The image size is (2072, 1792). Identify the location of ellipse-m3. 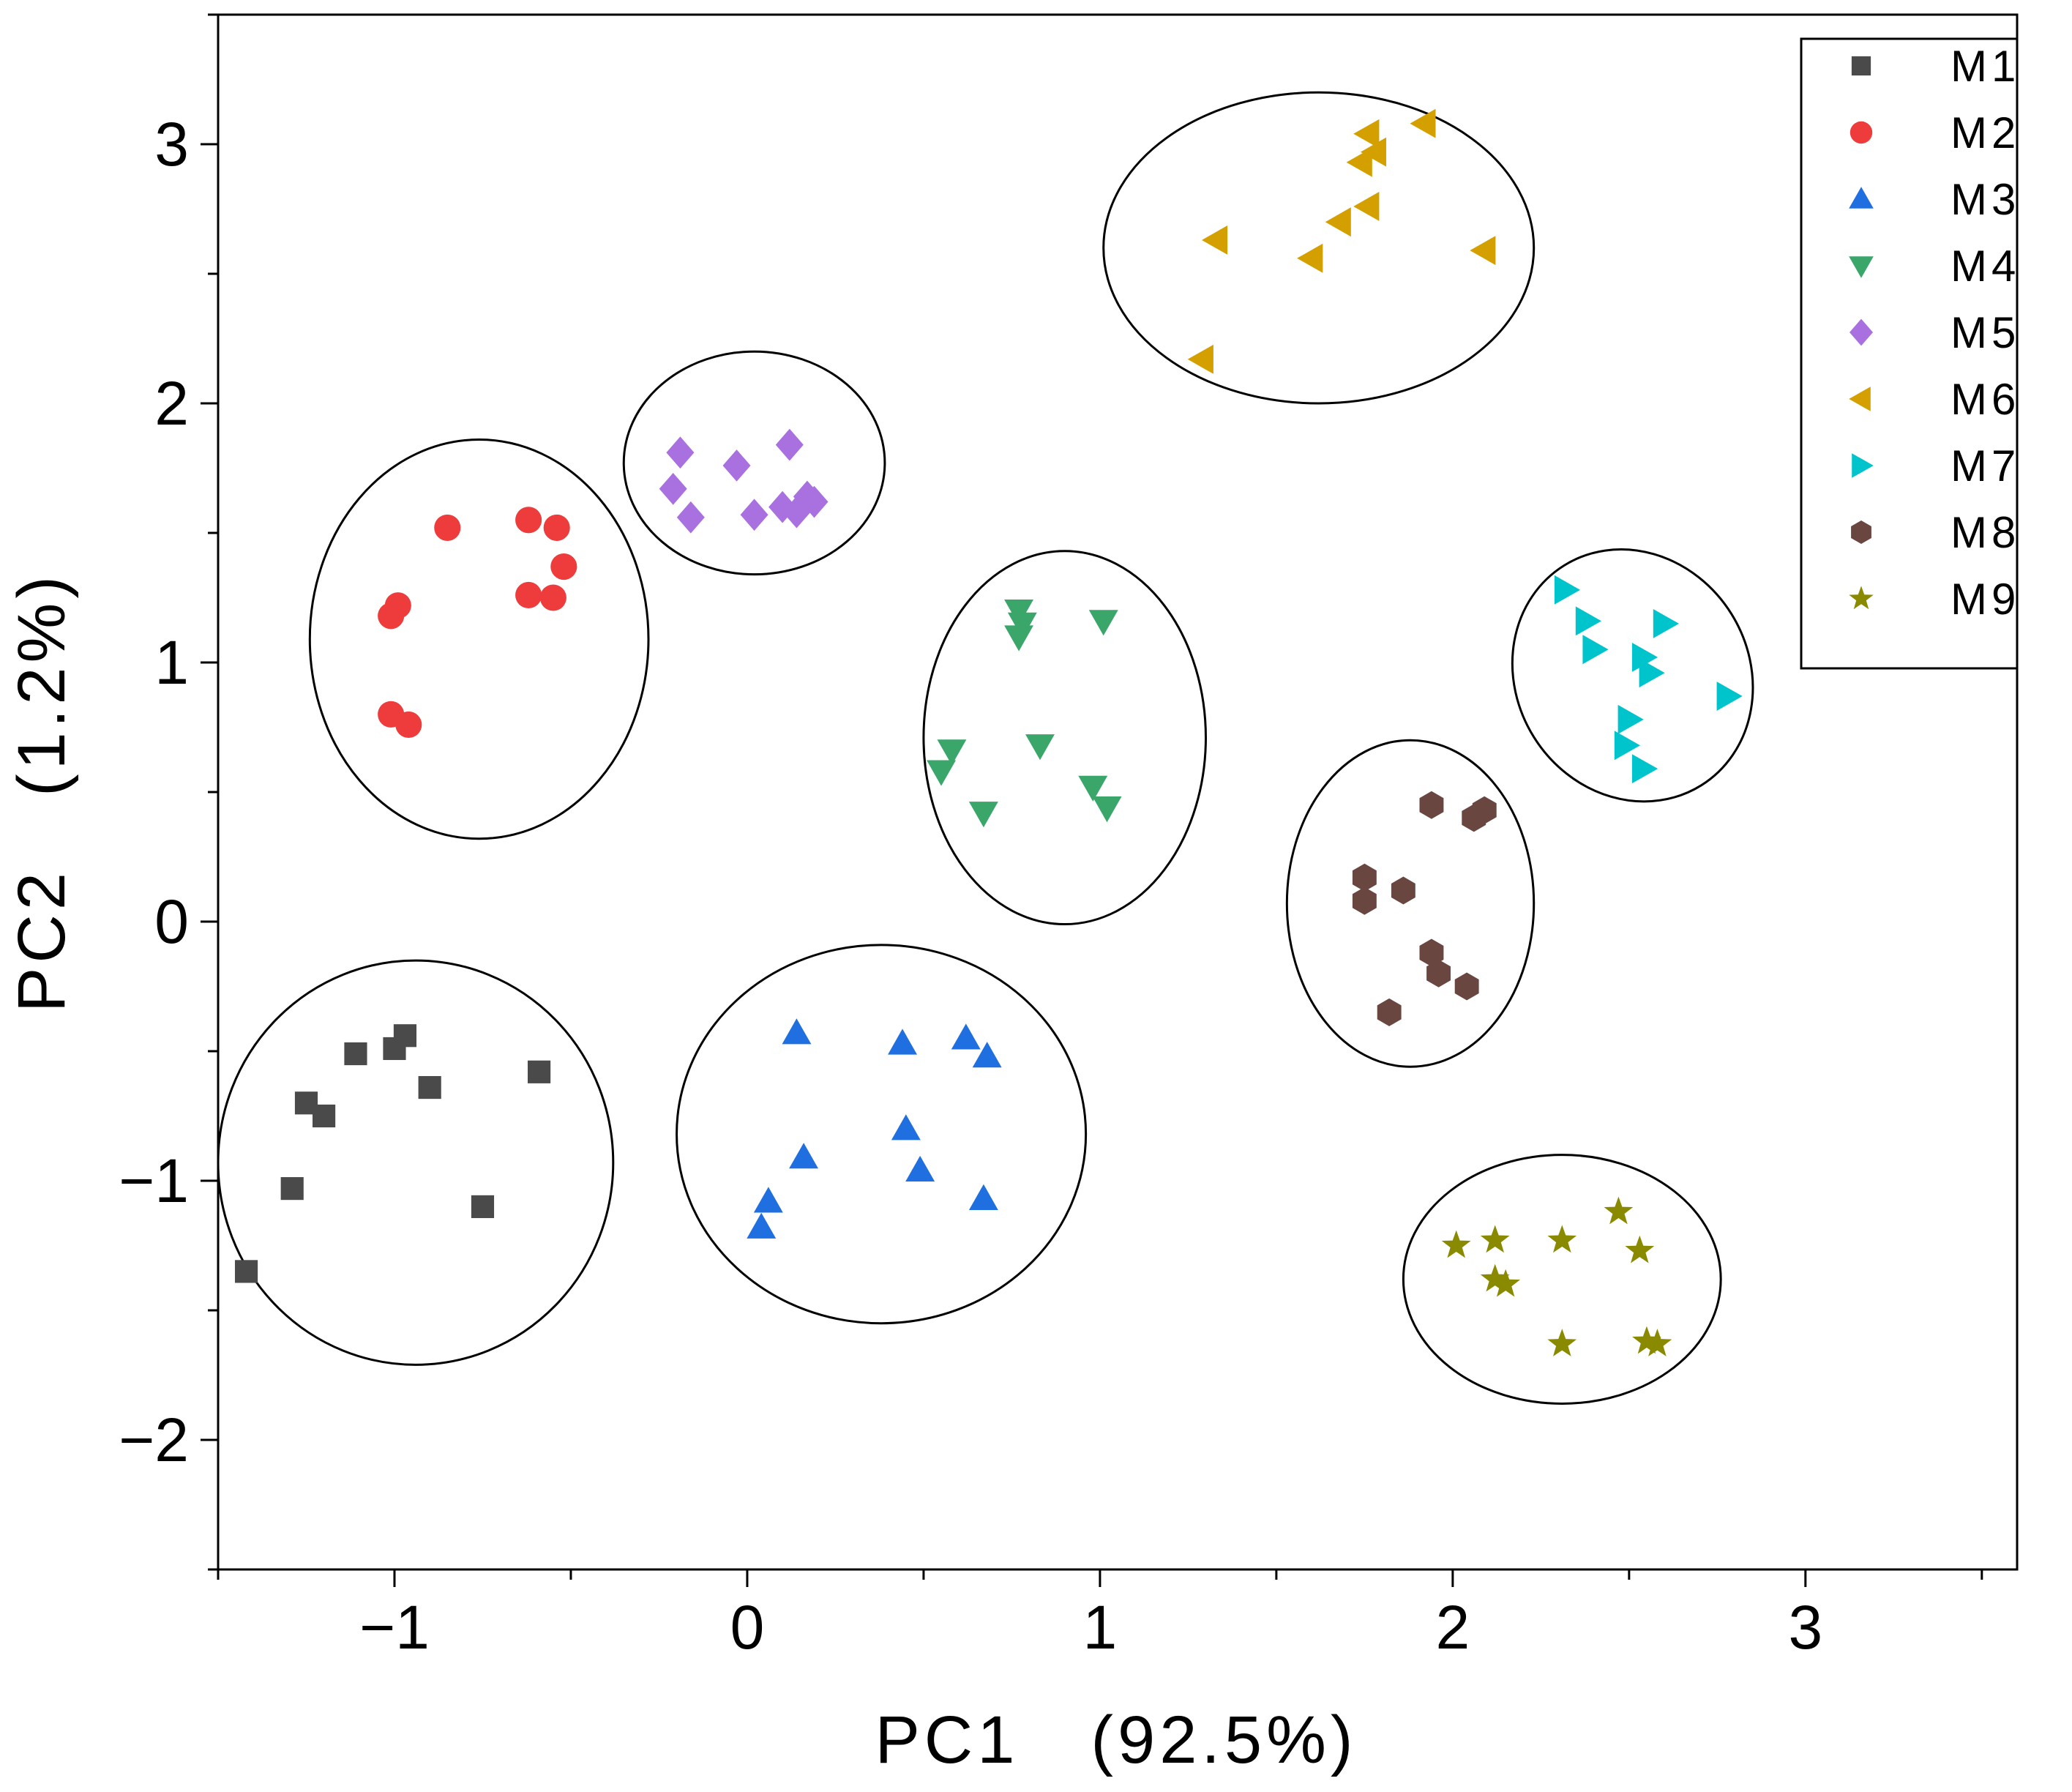
(882, 1134).